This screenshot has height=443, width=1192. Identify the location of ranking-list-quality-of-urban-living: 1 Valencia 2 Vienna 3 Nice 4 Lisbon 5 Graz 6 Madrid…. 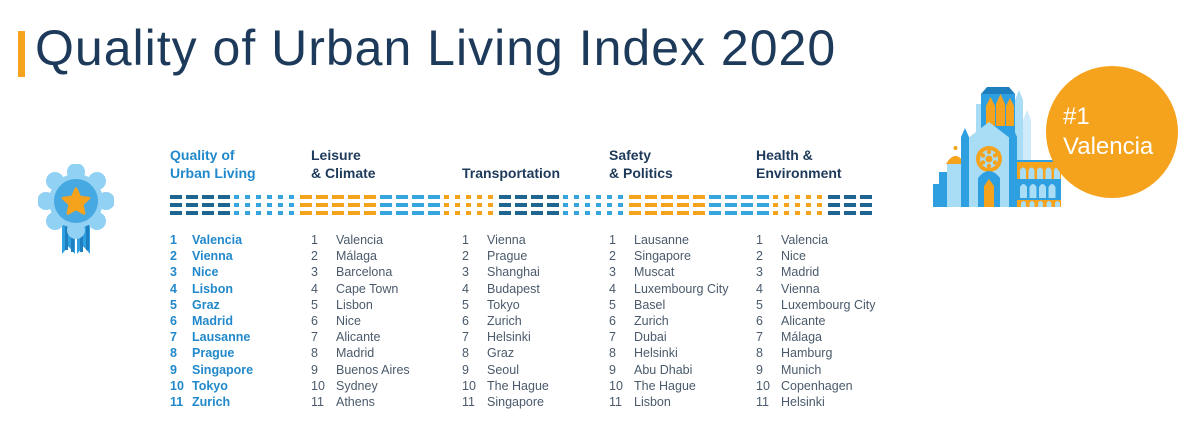
(240, 321).